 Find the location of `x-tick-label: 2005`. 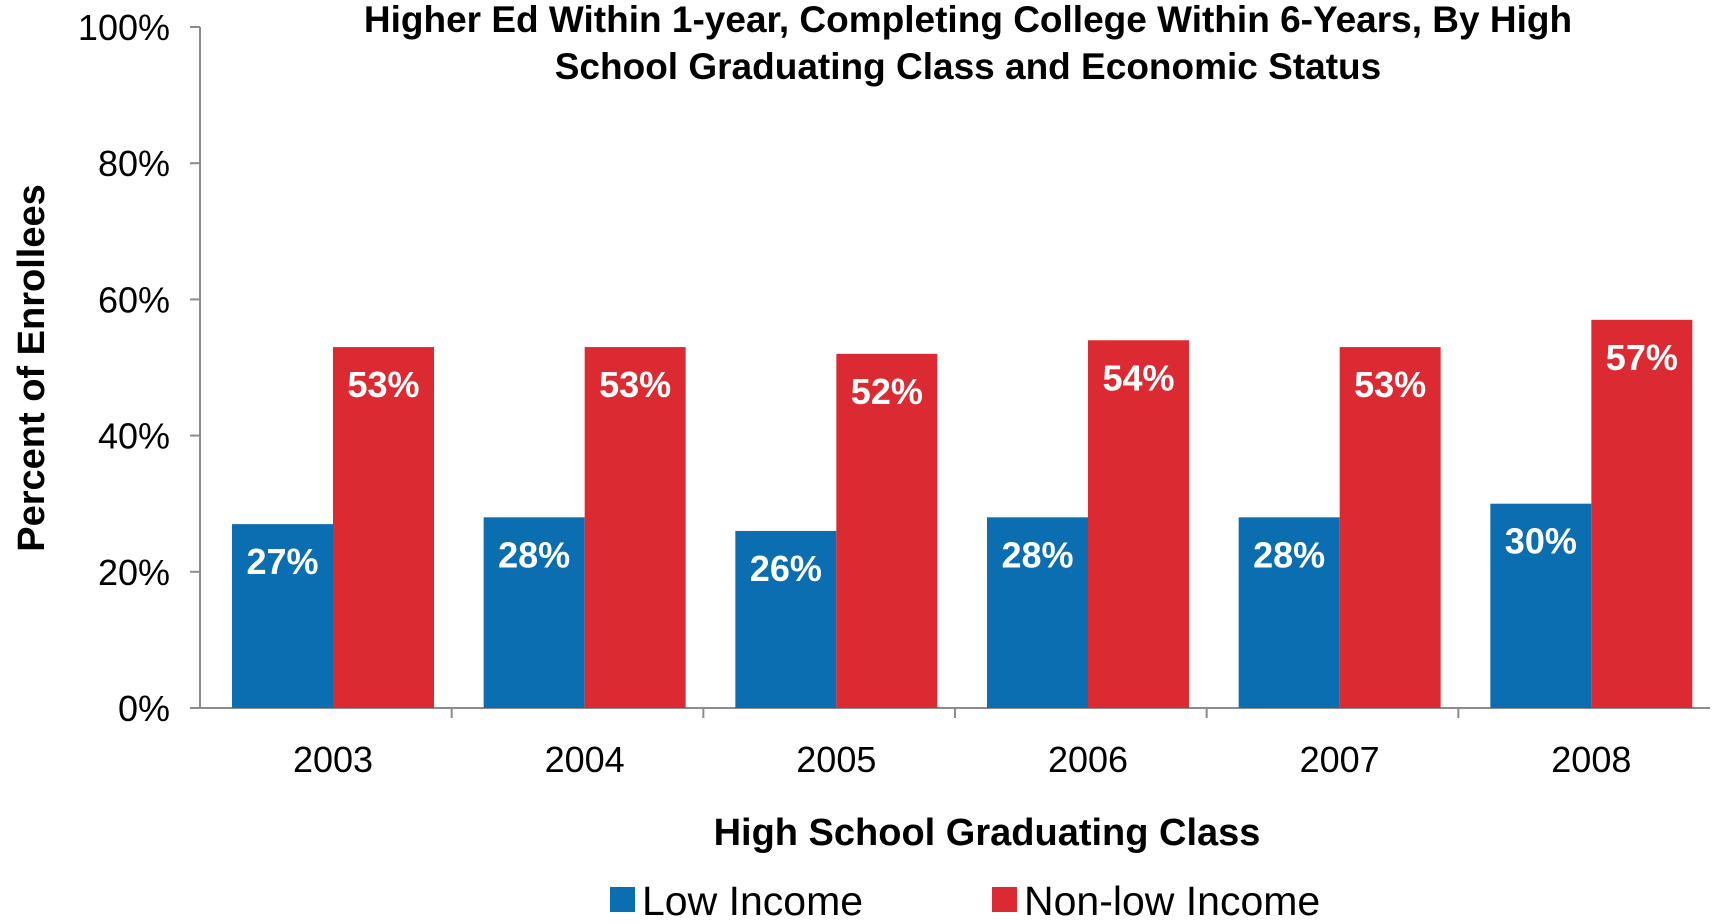

x-tick-label: 2005 is located at coordinates (836, 759).